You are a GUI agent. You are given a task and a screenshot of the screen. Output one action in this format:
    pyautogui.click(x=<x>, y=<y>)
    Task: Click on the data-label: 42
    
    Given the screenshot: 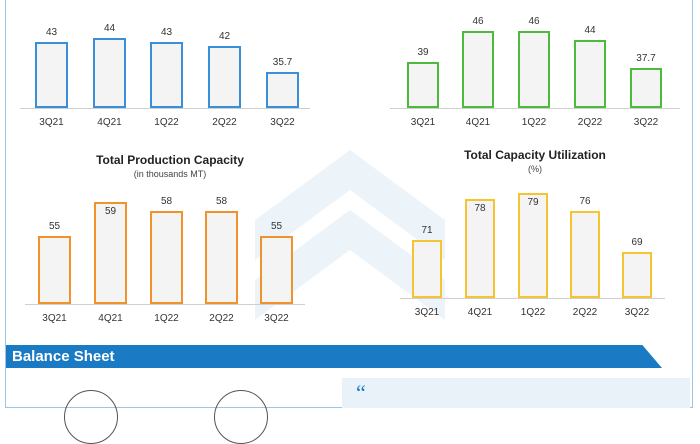 What is the action you would take?
    pyautogui.click(x=224, y=37)
    